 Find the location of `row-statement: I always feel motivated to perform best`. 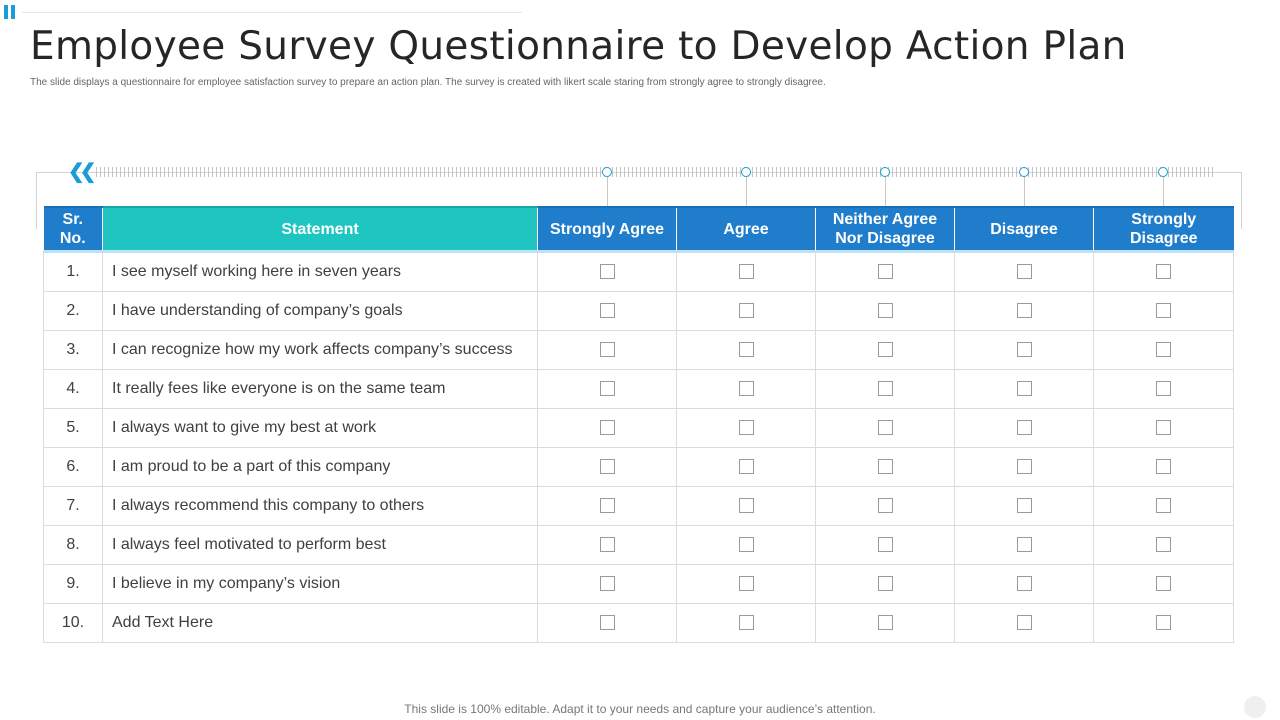

row-statement: I always feel motivated to perform best is located at coordinates (320, 545).